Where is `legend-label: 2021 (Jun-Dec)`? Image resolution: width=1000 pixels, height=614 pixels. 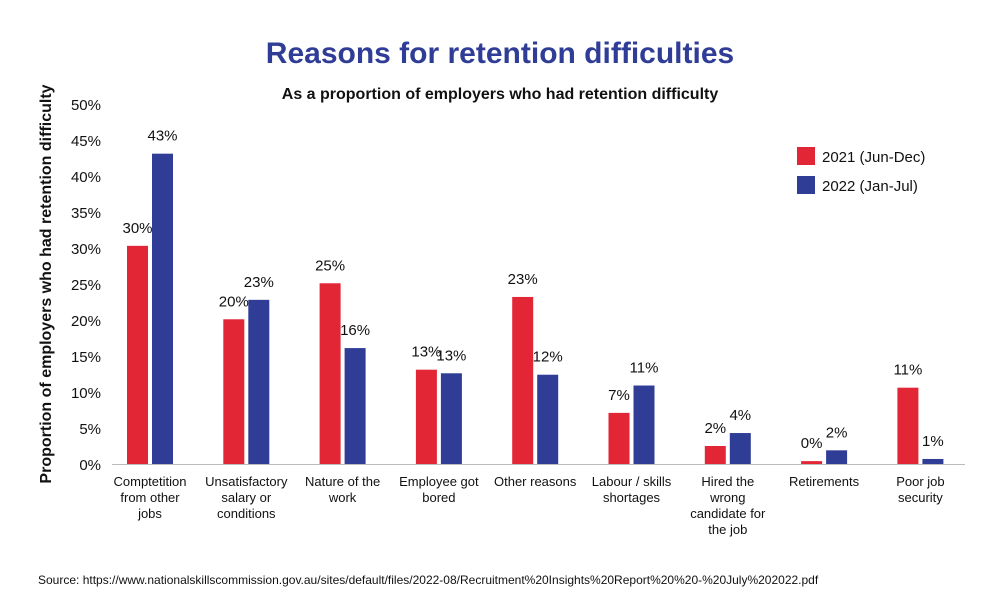
legend-label: 2021 (Jun-Dec) is located at coordinates (873, 157).